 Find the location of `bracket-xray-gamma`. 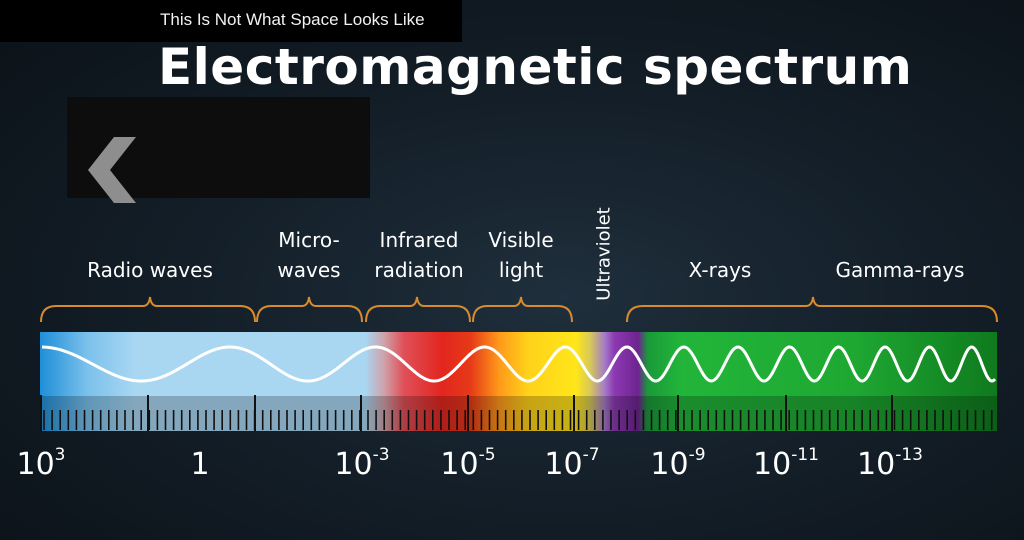

bracket-xray-gamma is located at coordinates (812, 309).